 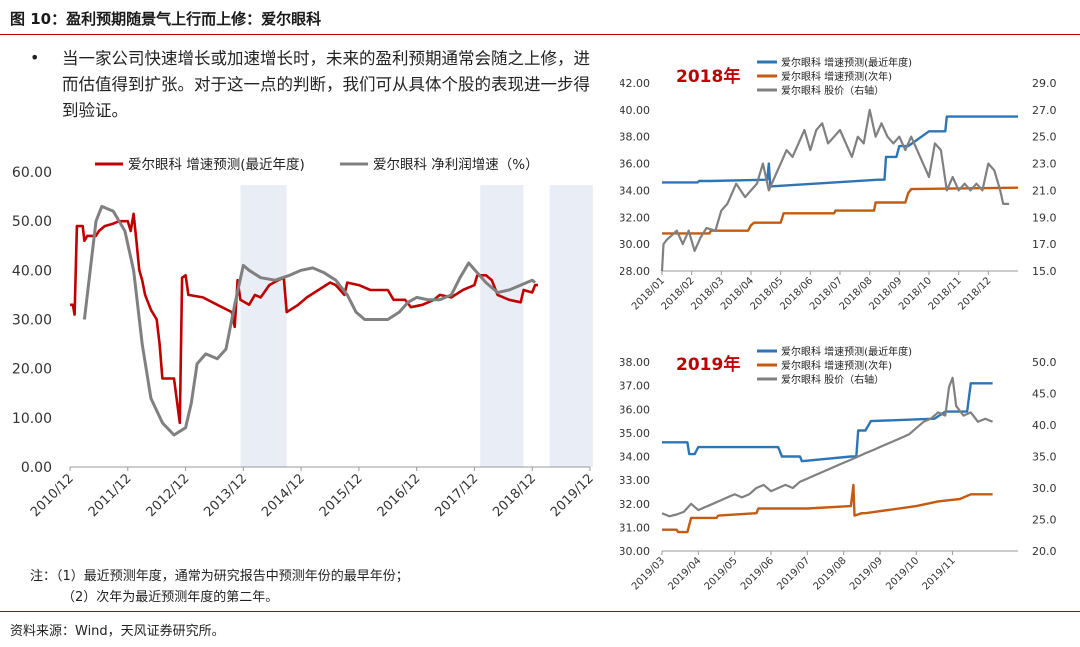 I want to click on y-tick-label: 60.00, so click(x=32, y=173).